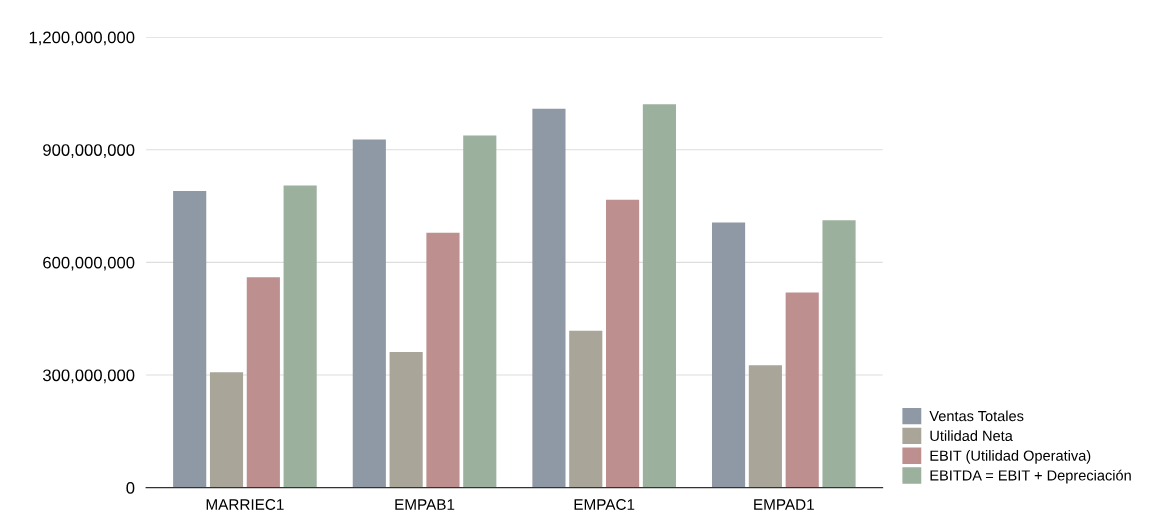 The image size is (1169, 530). Describe the element at coordinates (82, 38) in the screenshot. I see `y-tick-label: 1,200,000,000` at that location.